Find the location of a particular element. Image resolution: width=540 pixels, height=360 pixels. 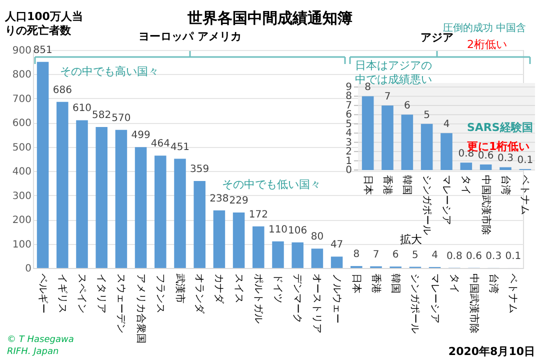

x-tick-label: ノルウェー is located at coordinates (336, 299).